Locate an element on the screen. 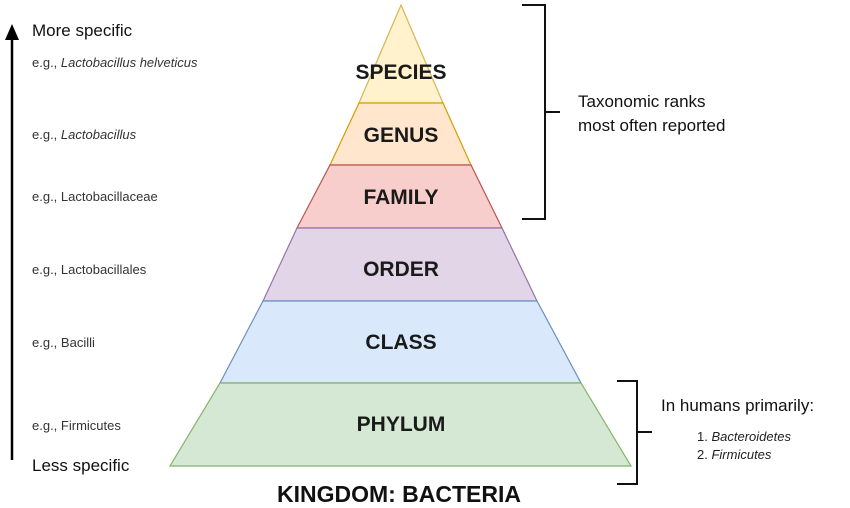 The width and height of the screenshot is (850, 508). human-phyla-bracket is located at coordinates (634, 432).